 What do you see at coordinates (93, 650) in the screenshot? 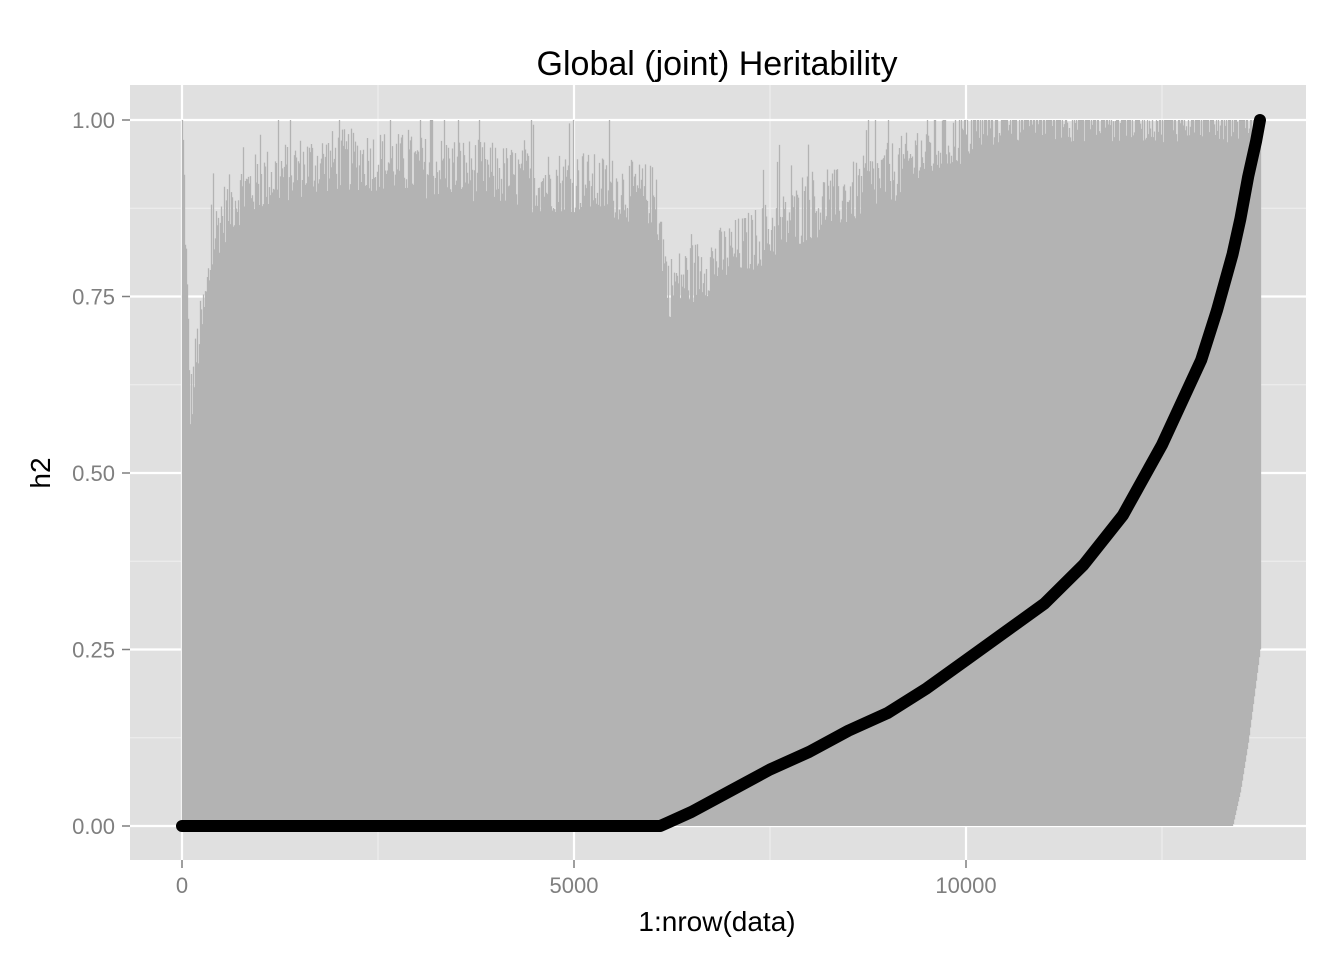
I see `y-tick-label: 0.25` at bounding box center [93, 650].